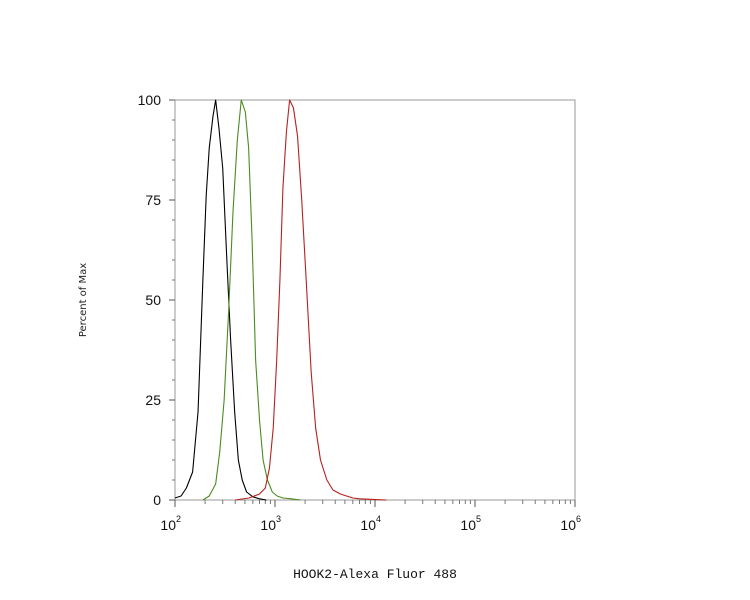 This screenshot has width=750, height=600. I want to click on y-tick-label: 100, so click(150, 100).